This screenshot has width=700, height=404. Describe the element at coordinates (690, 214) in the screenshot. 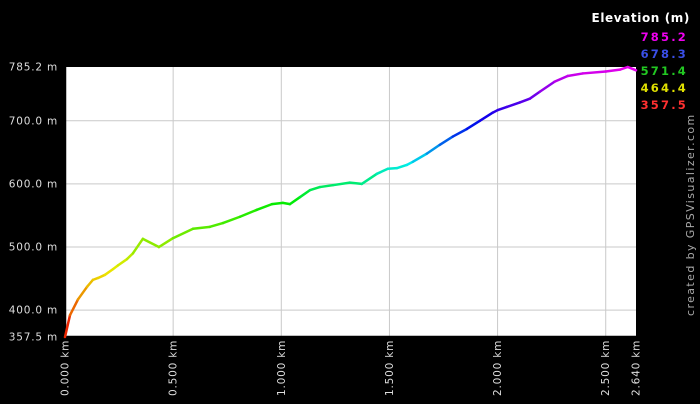

I see `credit-text: created by GPSVisualizer.com` at that location.